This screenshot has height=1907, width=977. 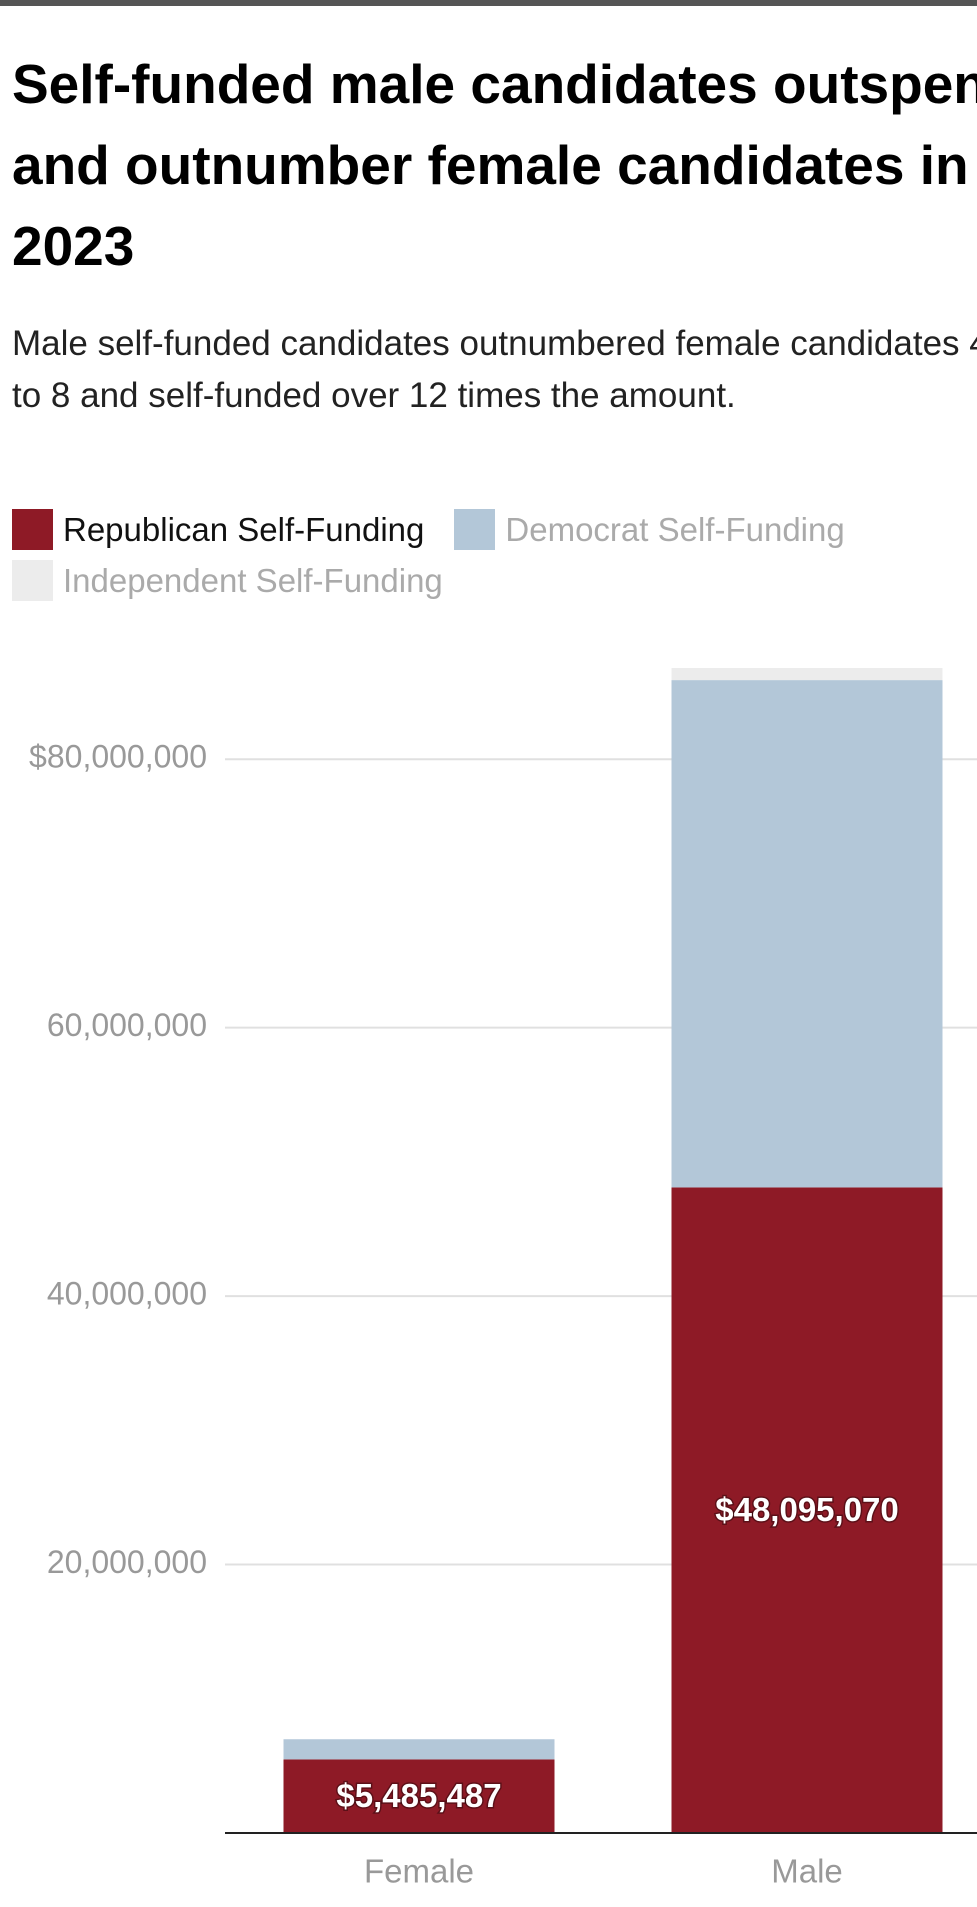 I want to click on legend-item: Republican Self-Funding, so click(x=218, y=529).